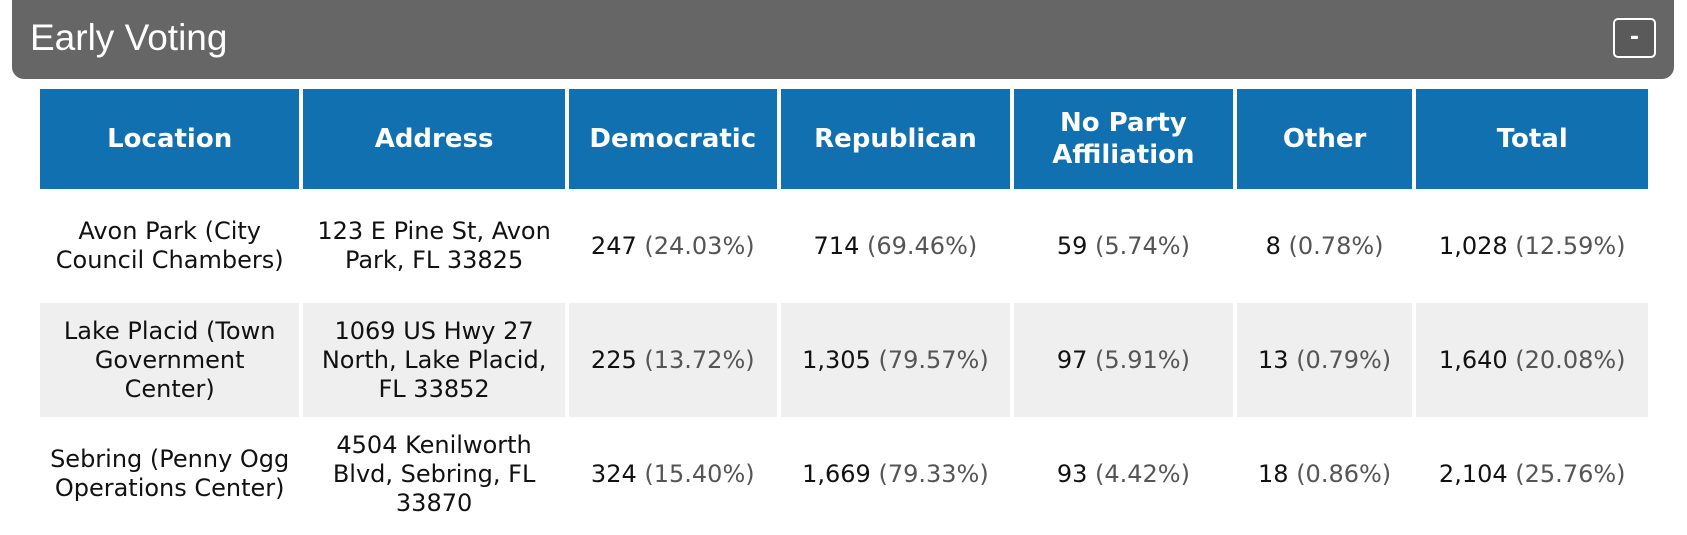 Image resolution: width=1687 pixels, height=535 pixels. What do you see at coordinates (613, 245) in the screenshot?
I see `democratic-count: 247` at bounding box center [613, 245].